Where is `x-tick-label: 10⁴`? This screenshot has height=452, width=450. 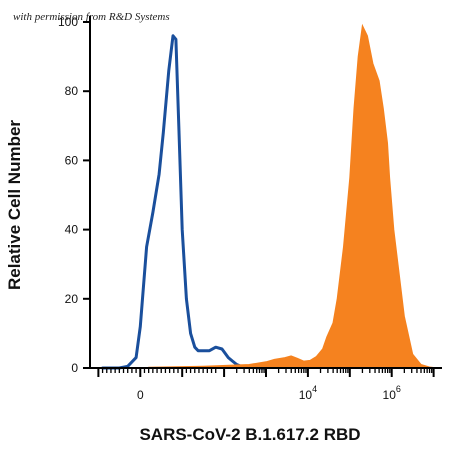 x-tick-label: 10⁴ is located at coordinates (308, 393).